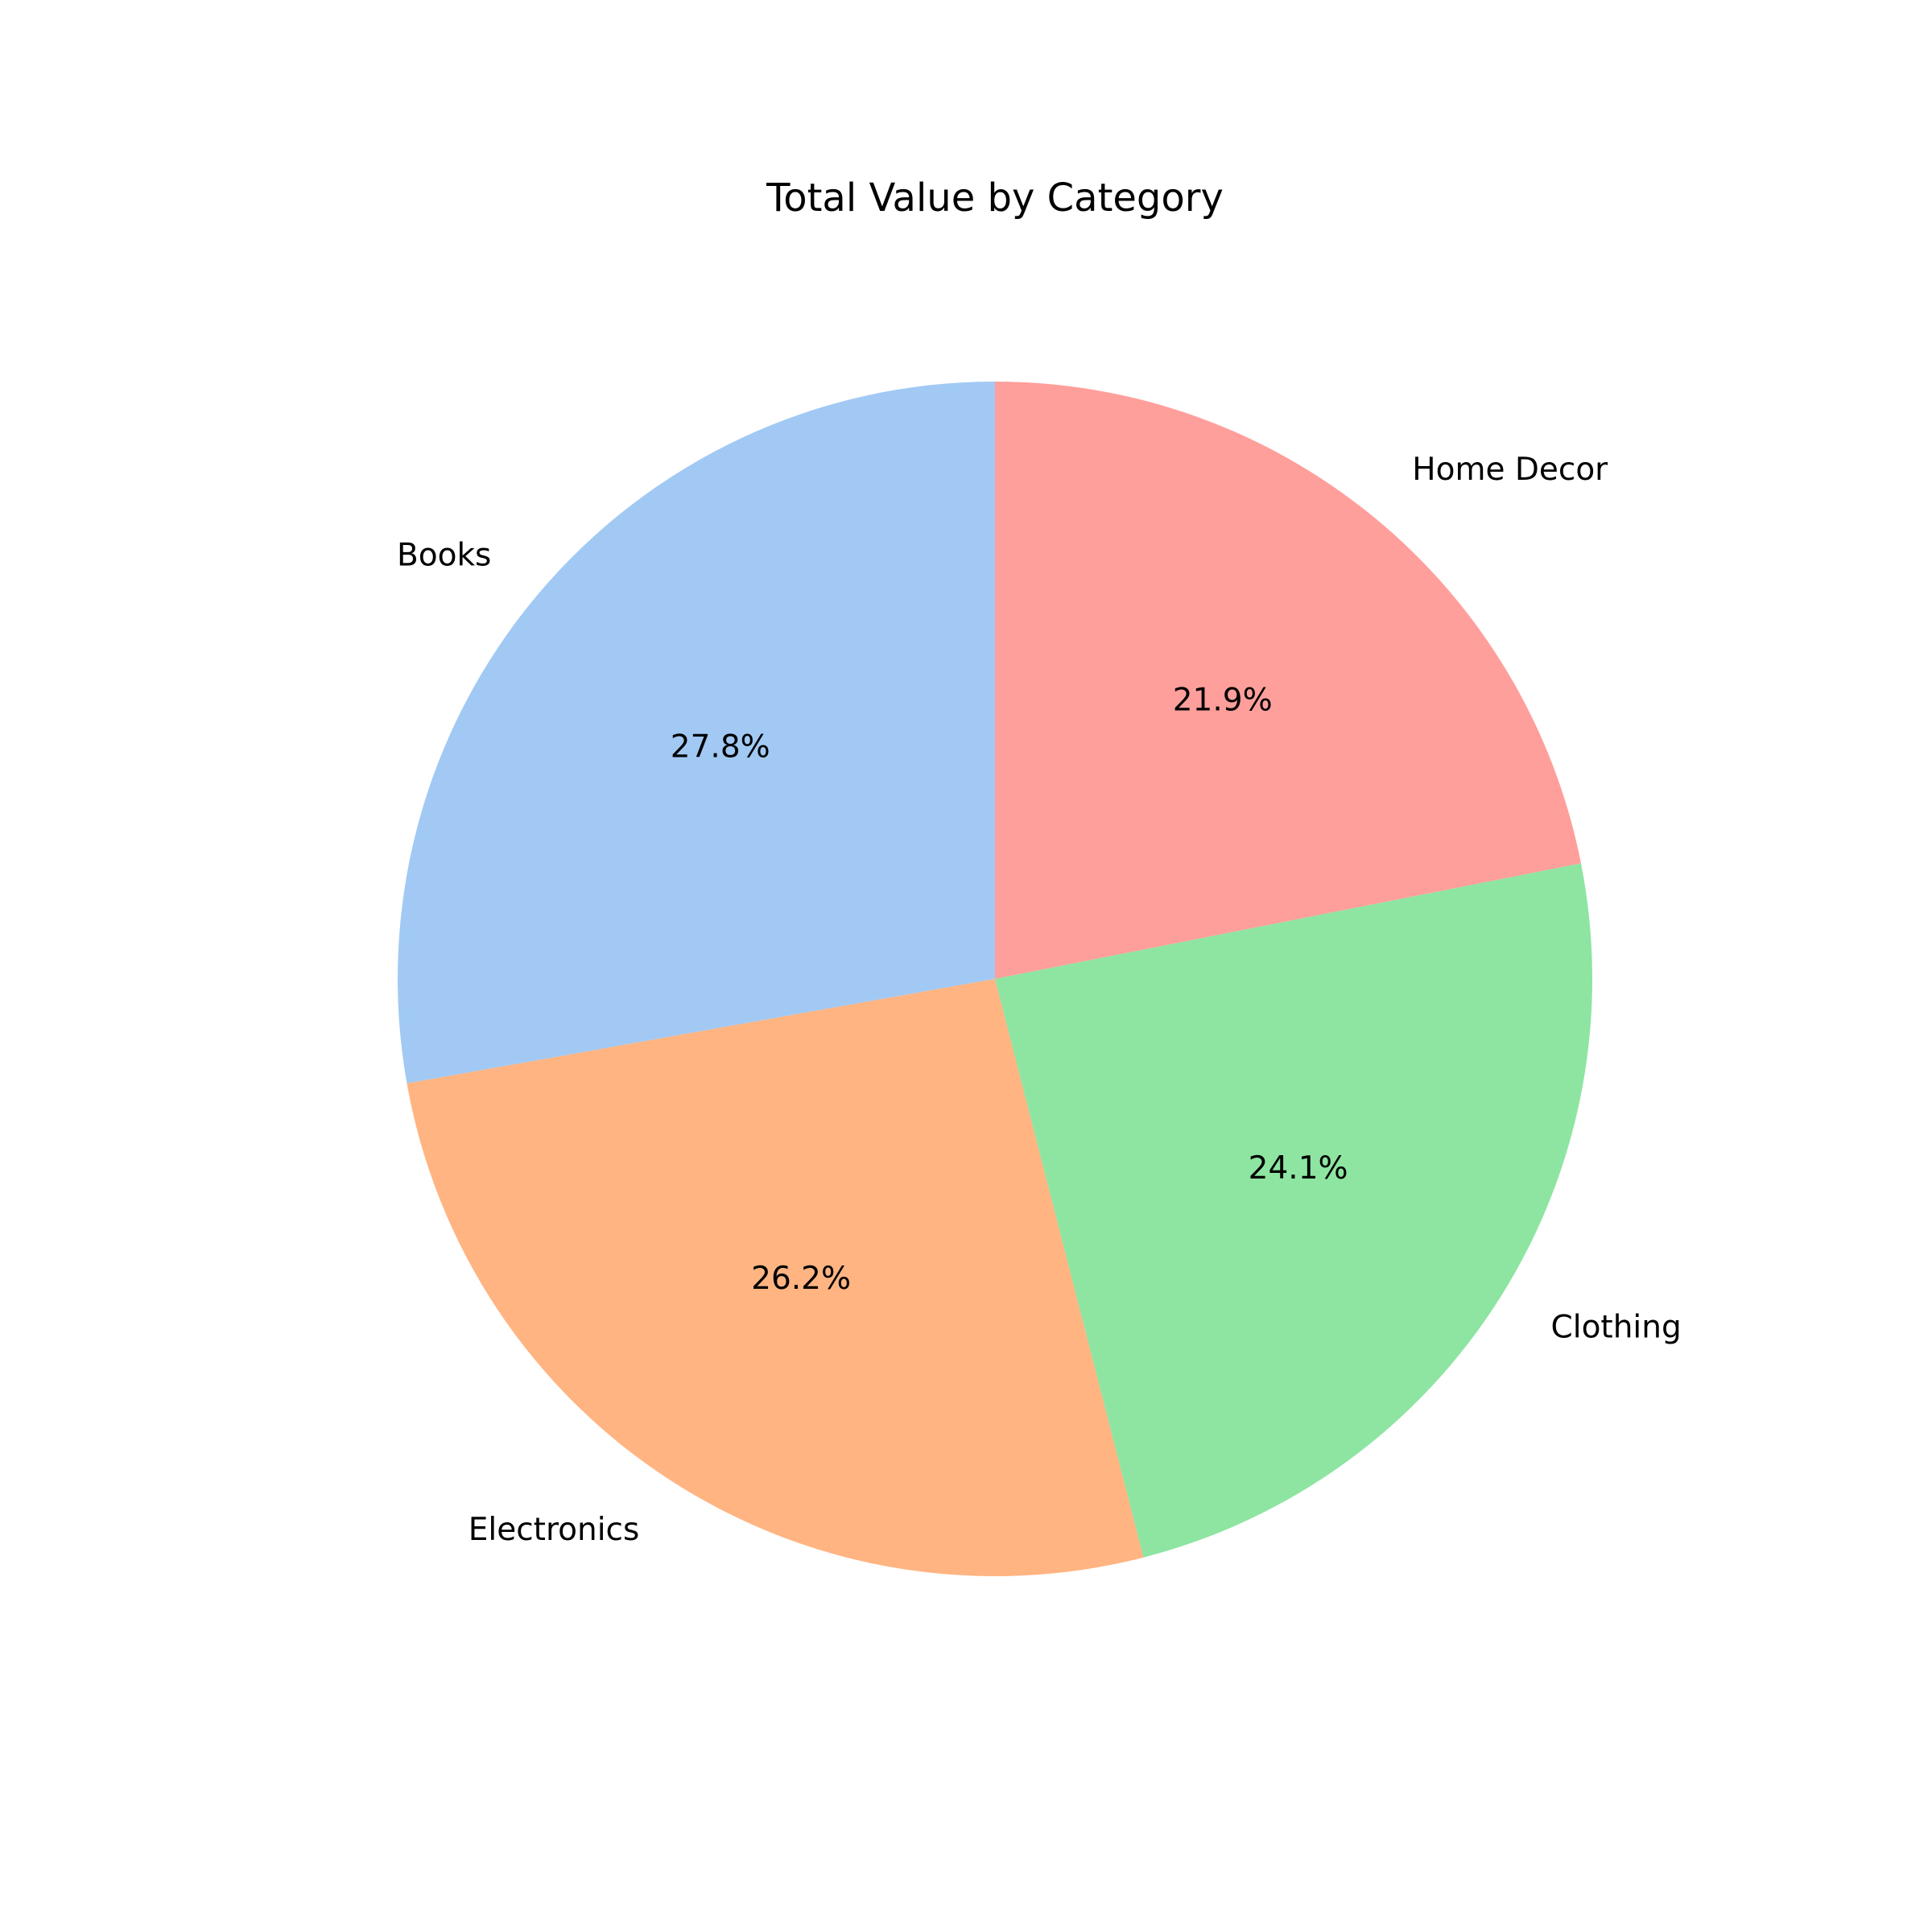  What do you see at coordinates (720, 747) in the screenshot?
I see `percent-label-books: 27.8%` at bounding box center [720, 747].